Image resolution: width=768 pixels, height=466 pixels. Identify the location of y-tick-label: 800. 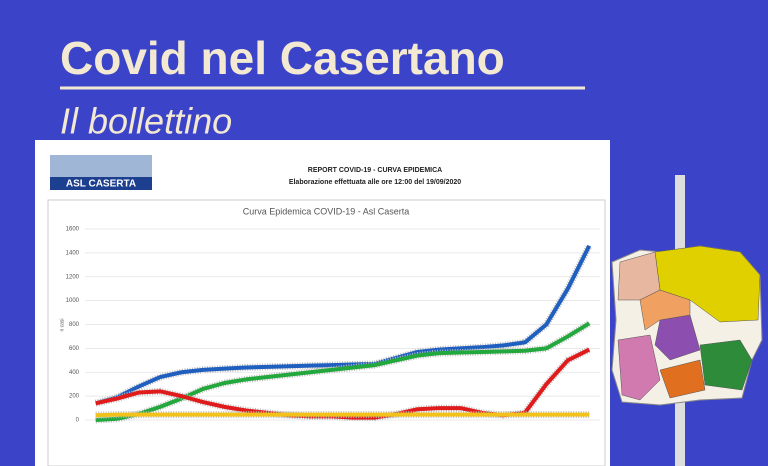
(74, 325).